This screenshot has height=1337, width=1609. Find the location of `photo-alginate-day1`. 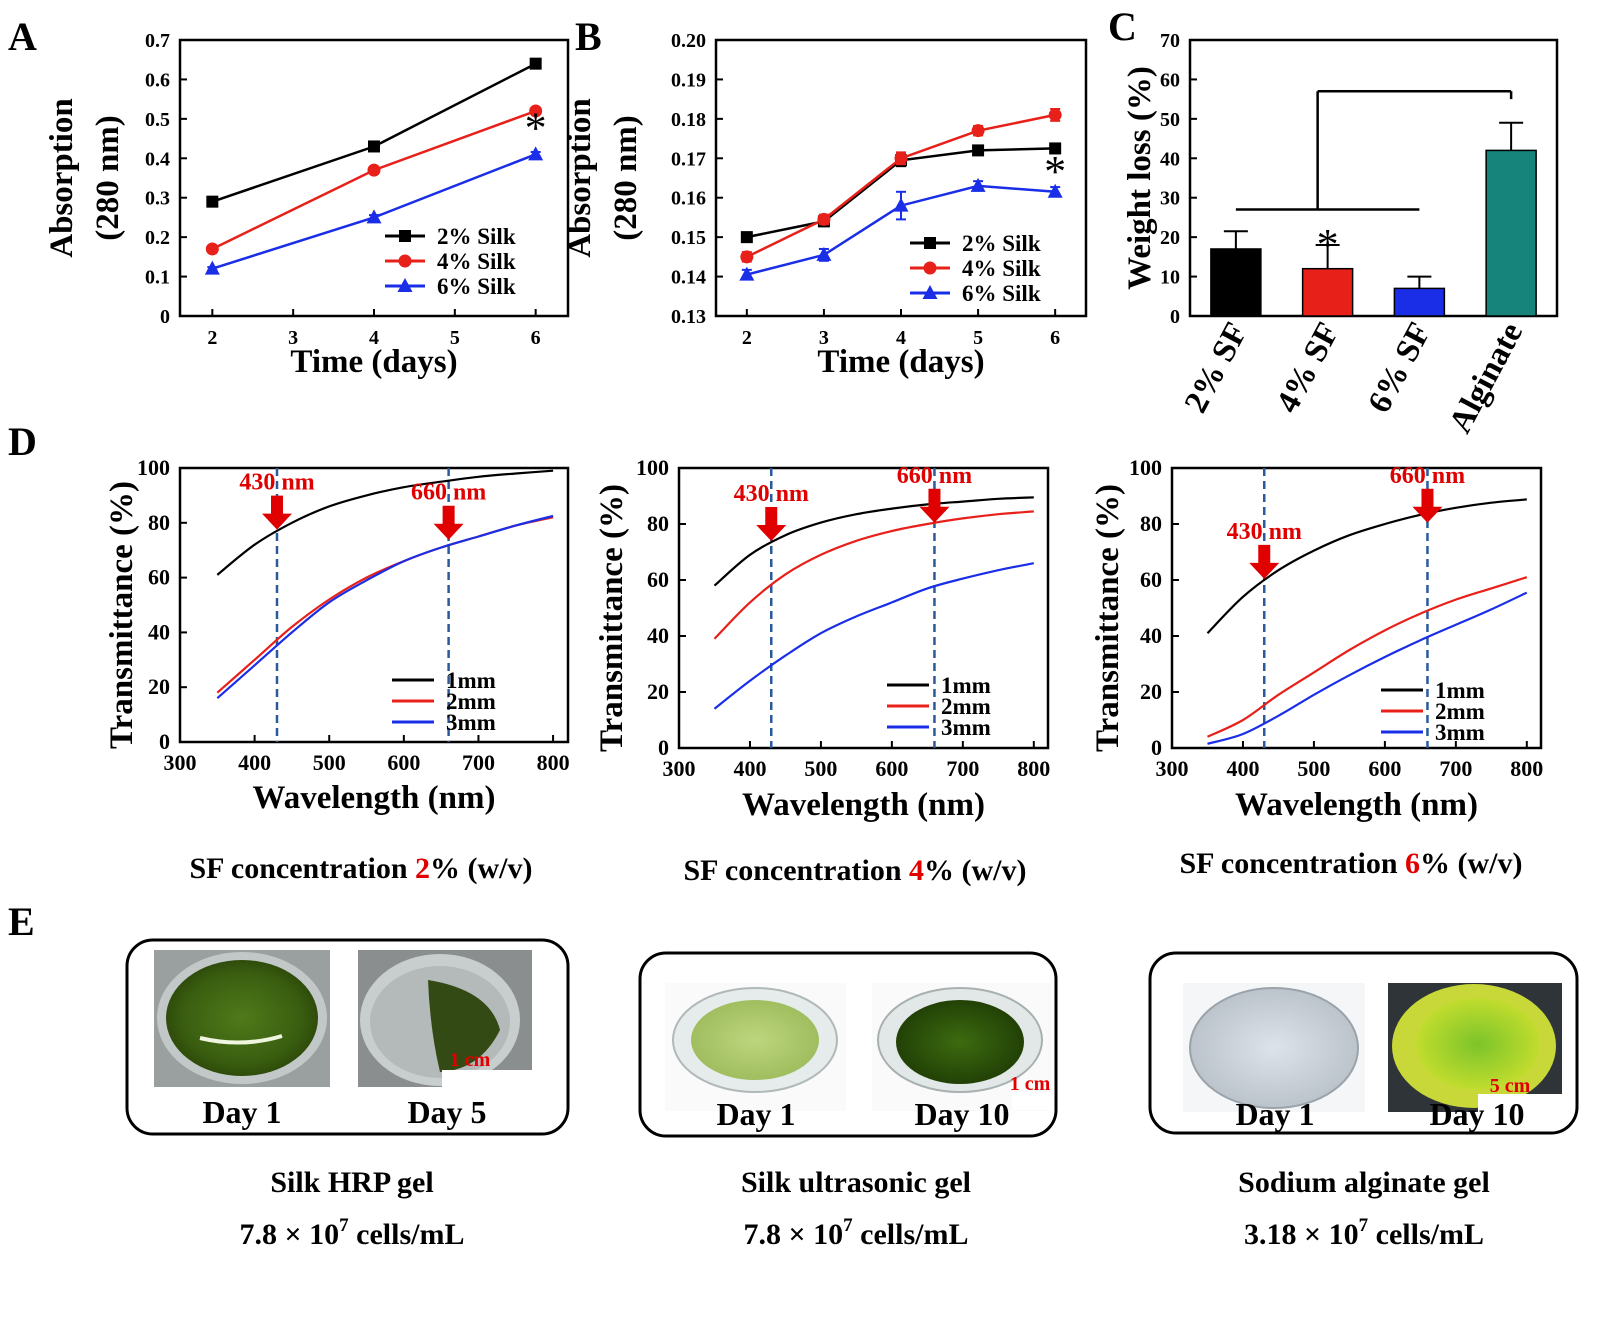

photo-alginate-day1 is located at coordinates (1274, 1047).